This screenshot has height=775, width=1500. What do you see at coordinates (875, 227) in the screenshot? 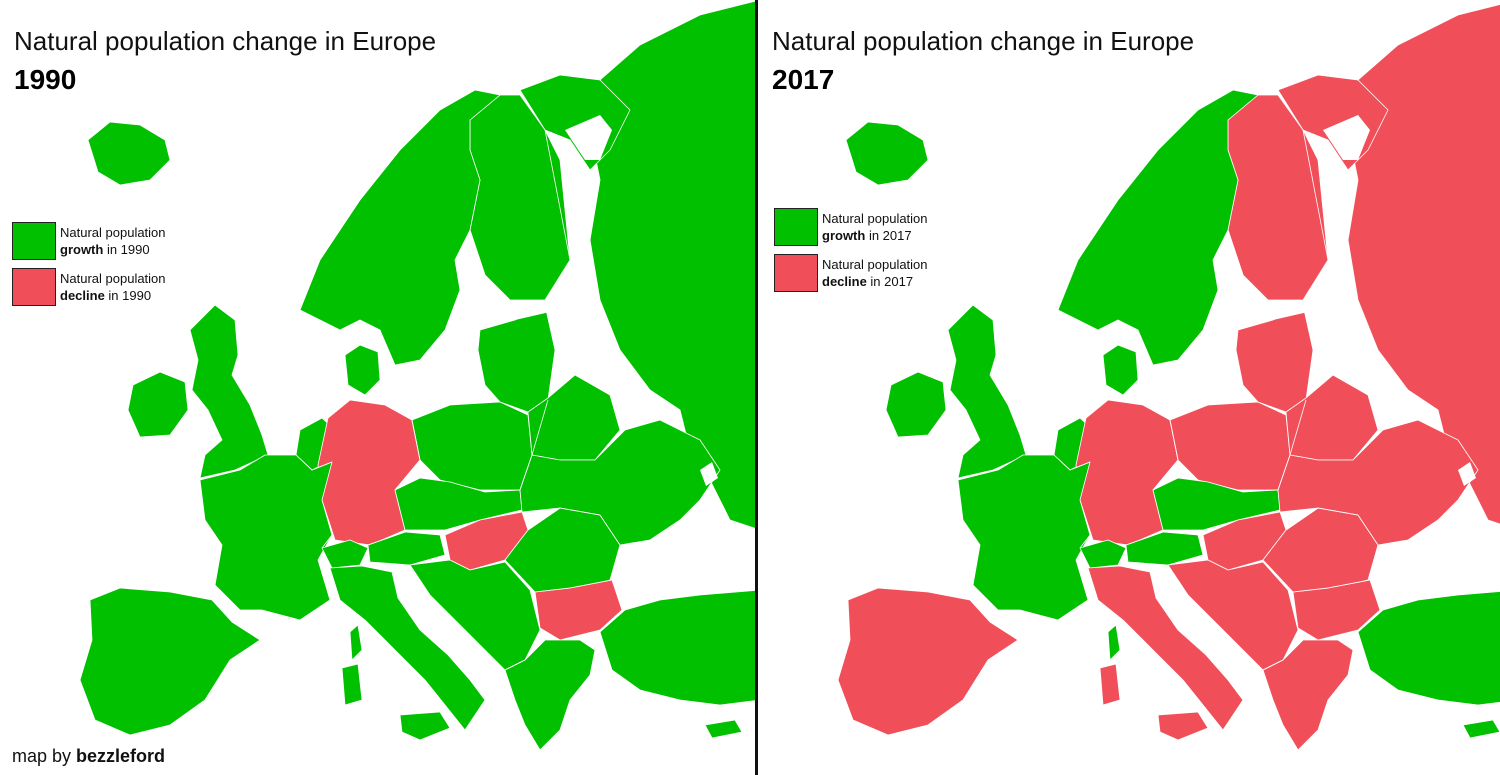
I see `legend-label-growth: Natural population growth in 2017` at bounding box center [875, 227].